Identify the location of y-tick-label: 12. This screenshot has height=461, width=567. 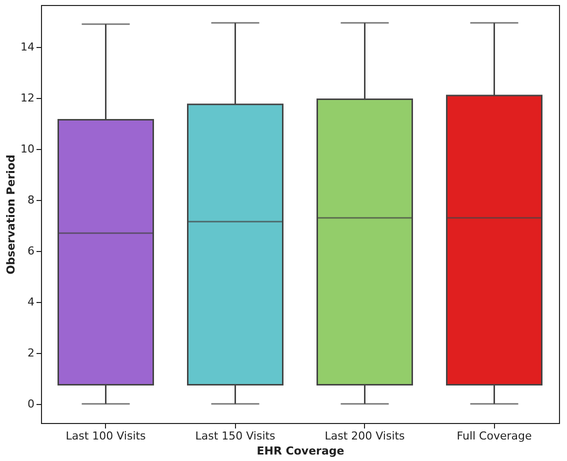
(27, 98).